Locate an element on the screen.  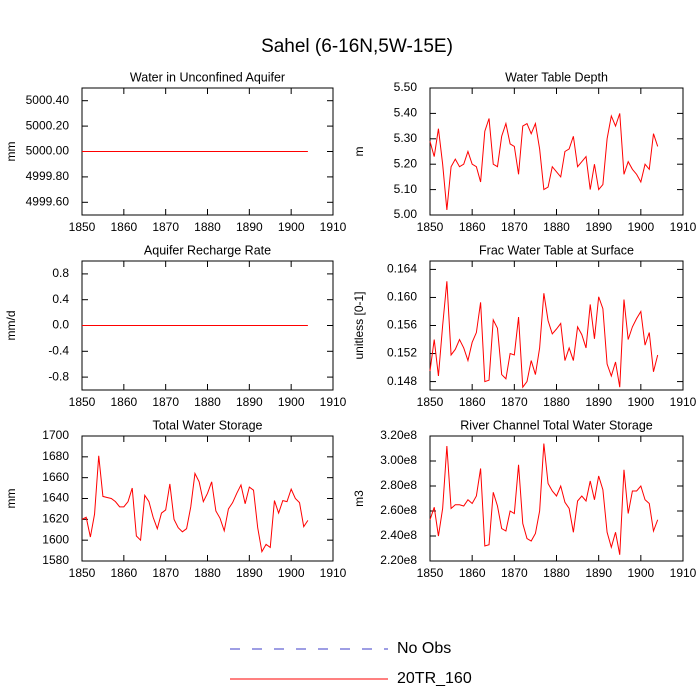
y-tick-label: -0.4 is located at coordinates (58, 350).